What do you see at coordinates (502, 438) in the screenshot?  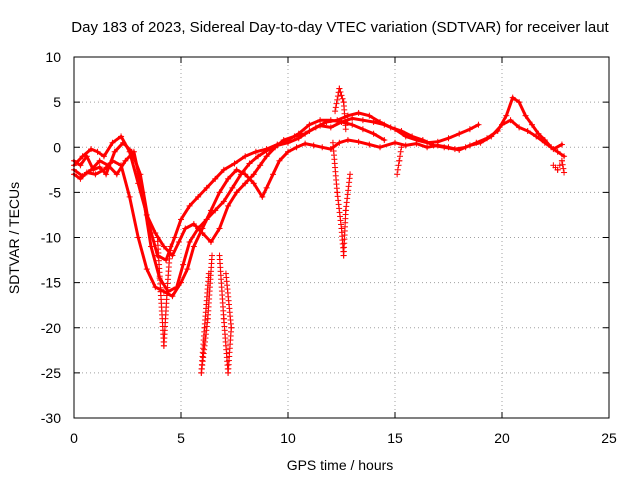 I see `x-tick-label: 20` at bounding box center [502, 438].